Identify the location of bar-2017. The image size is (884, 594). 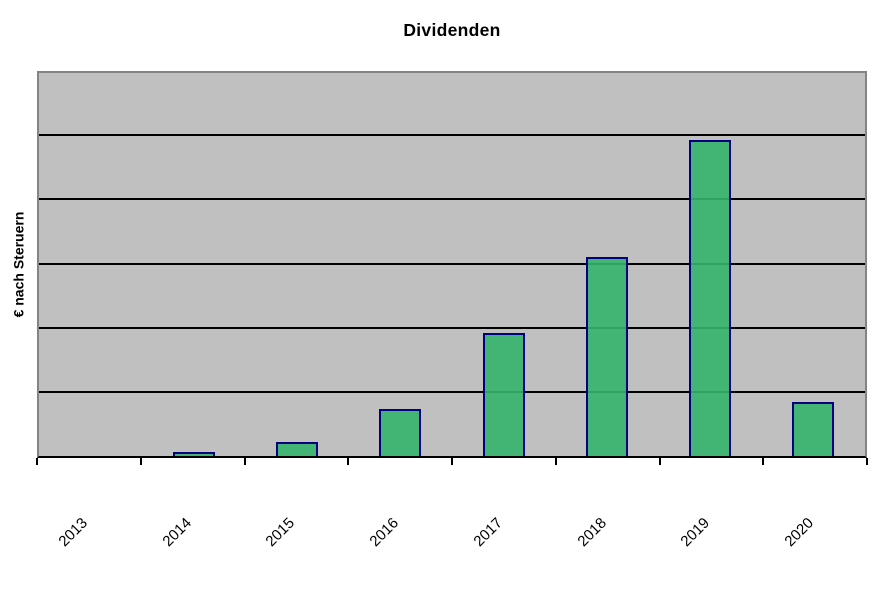
(503, 394).